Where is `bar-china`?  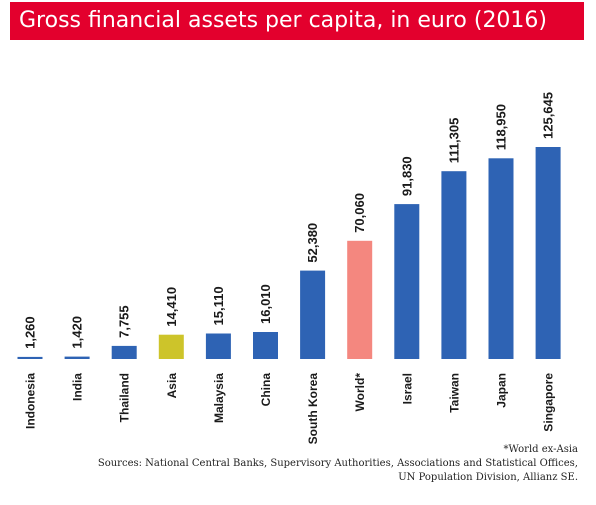 bar-china is located at coordinates (265, 345).